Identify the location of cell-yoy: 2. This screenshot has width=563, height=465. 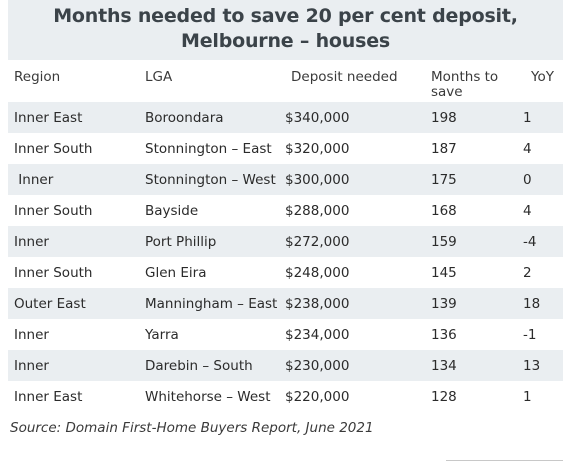
(539, 272).